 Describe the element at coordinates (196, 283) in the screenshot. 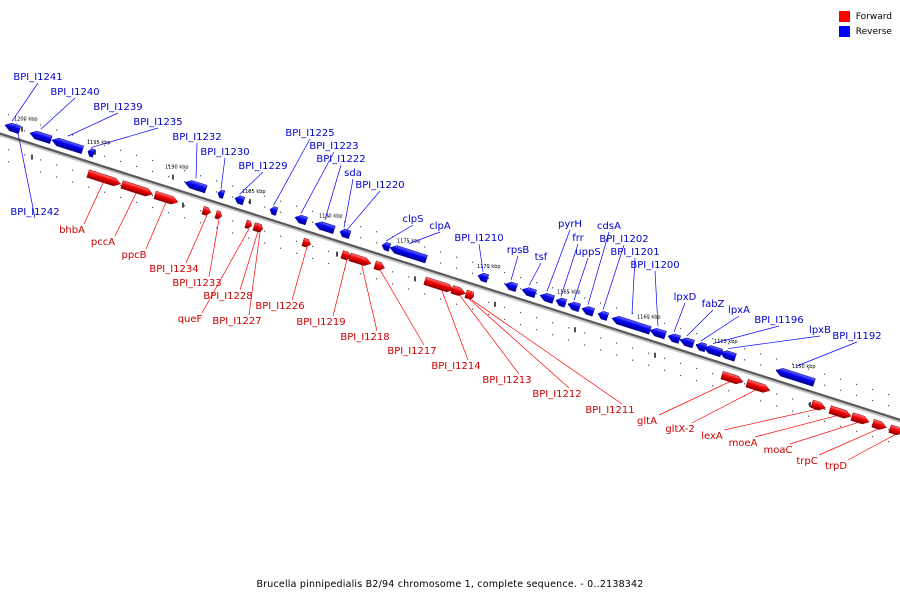

I see `forward-gene-label: BPI_I1233` at that location.